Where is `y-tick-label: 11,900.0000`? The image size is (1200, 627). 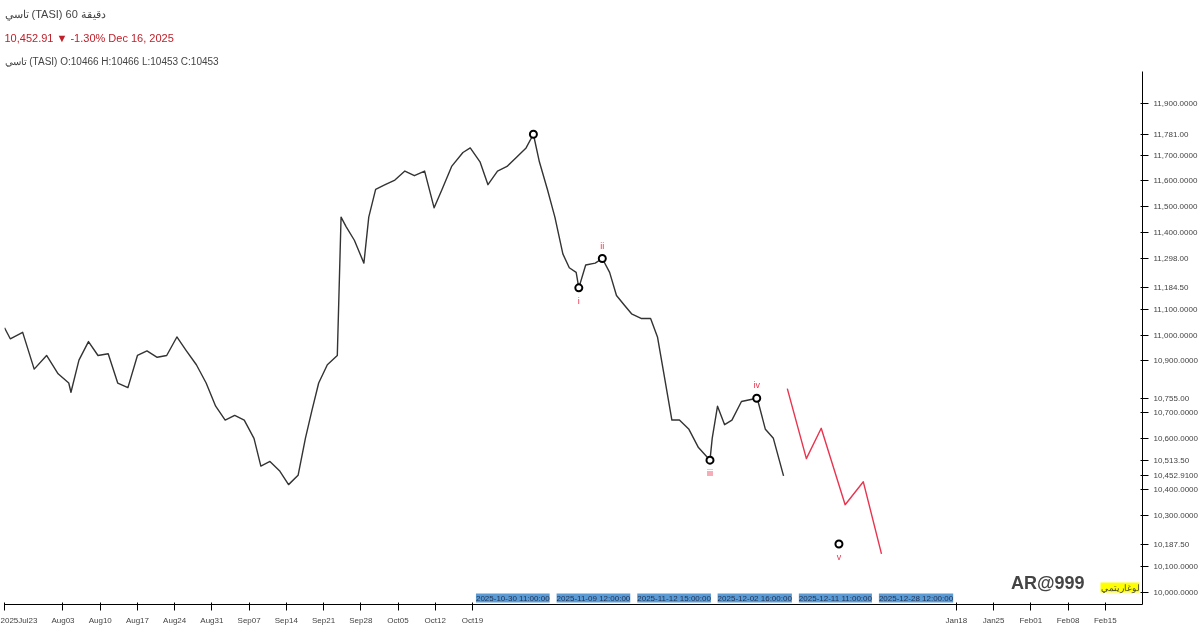 y-tick-label: 11,900.0000 is located at coordinates (1175, 104).